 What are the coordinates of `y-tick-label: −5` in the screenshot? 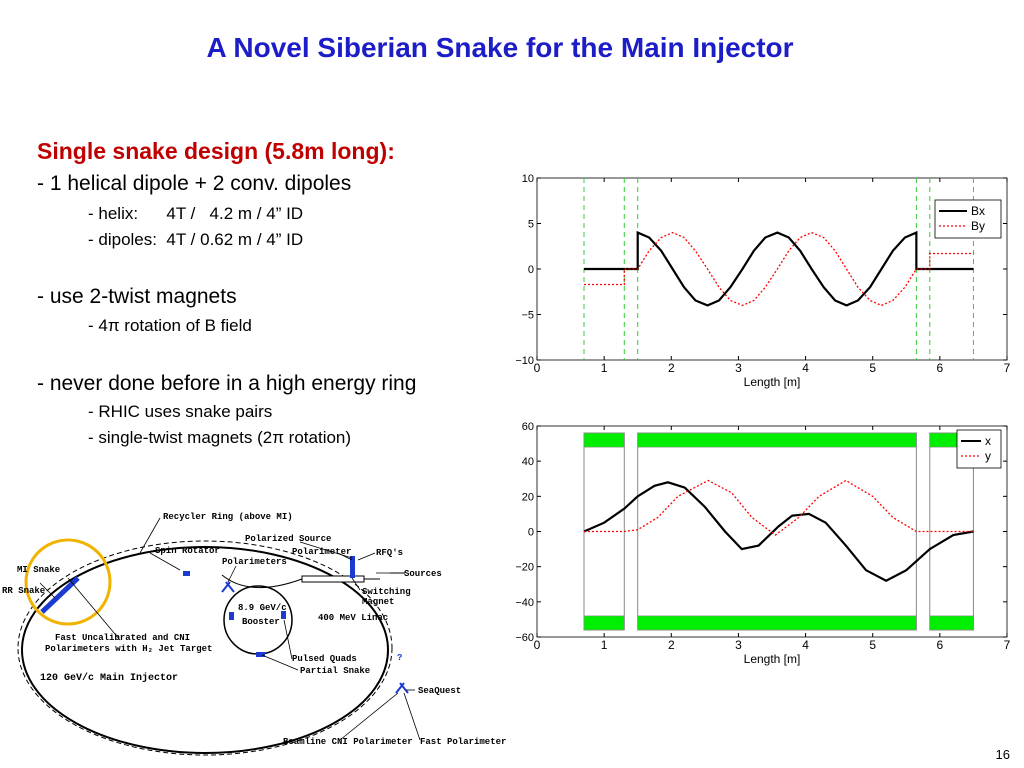 It's located at (527, 316).